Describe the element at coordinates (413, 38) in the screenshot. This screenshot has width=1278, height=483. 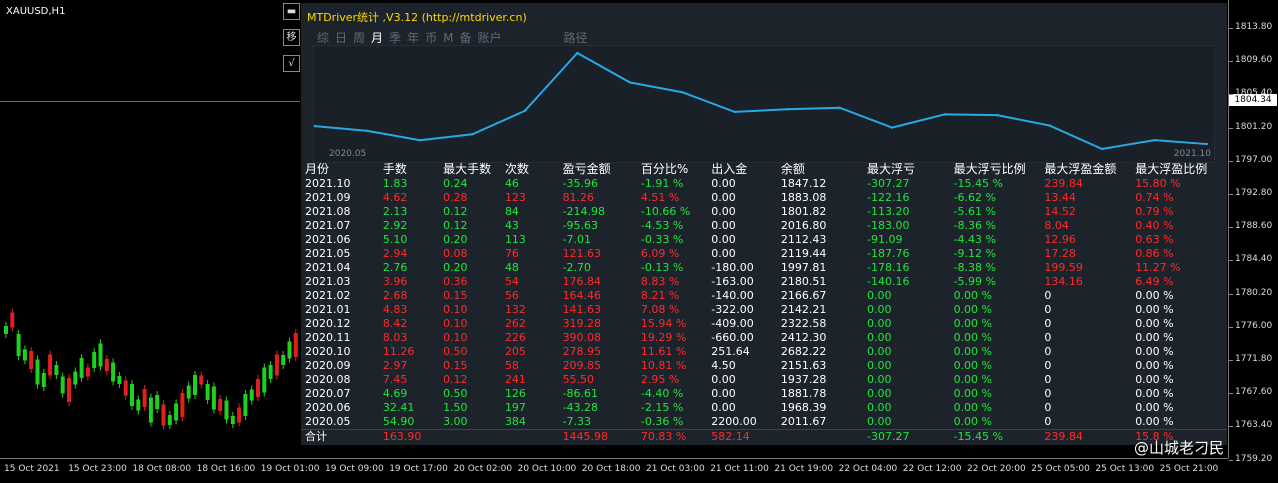
I see `tab-5: 年` at that location.